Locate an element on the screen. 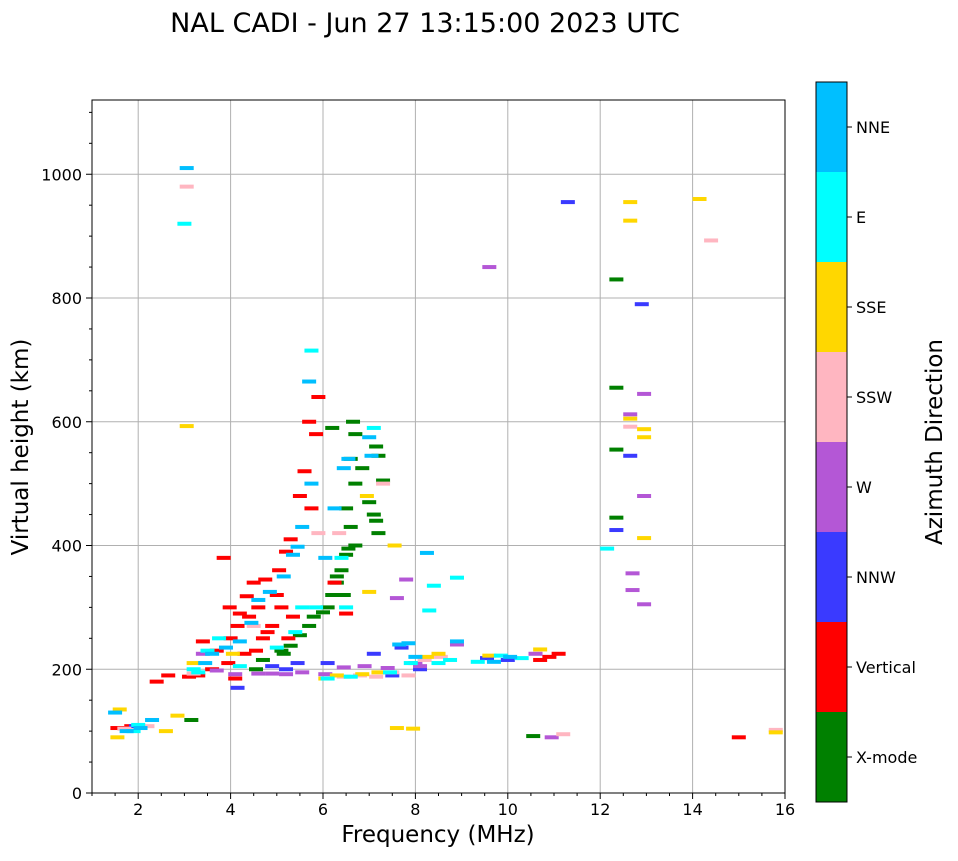 The width and height of the screenshot is (958, 861). y-tick-label: 800 is located at coordinates (66, 298).